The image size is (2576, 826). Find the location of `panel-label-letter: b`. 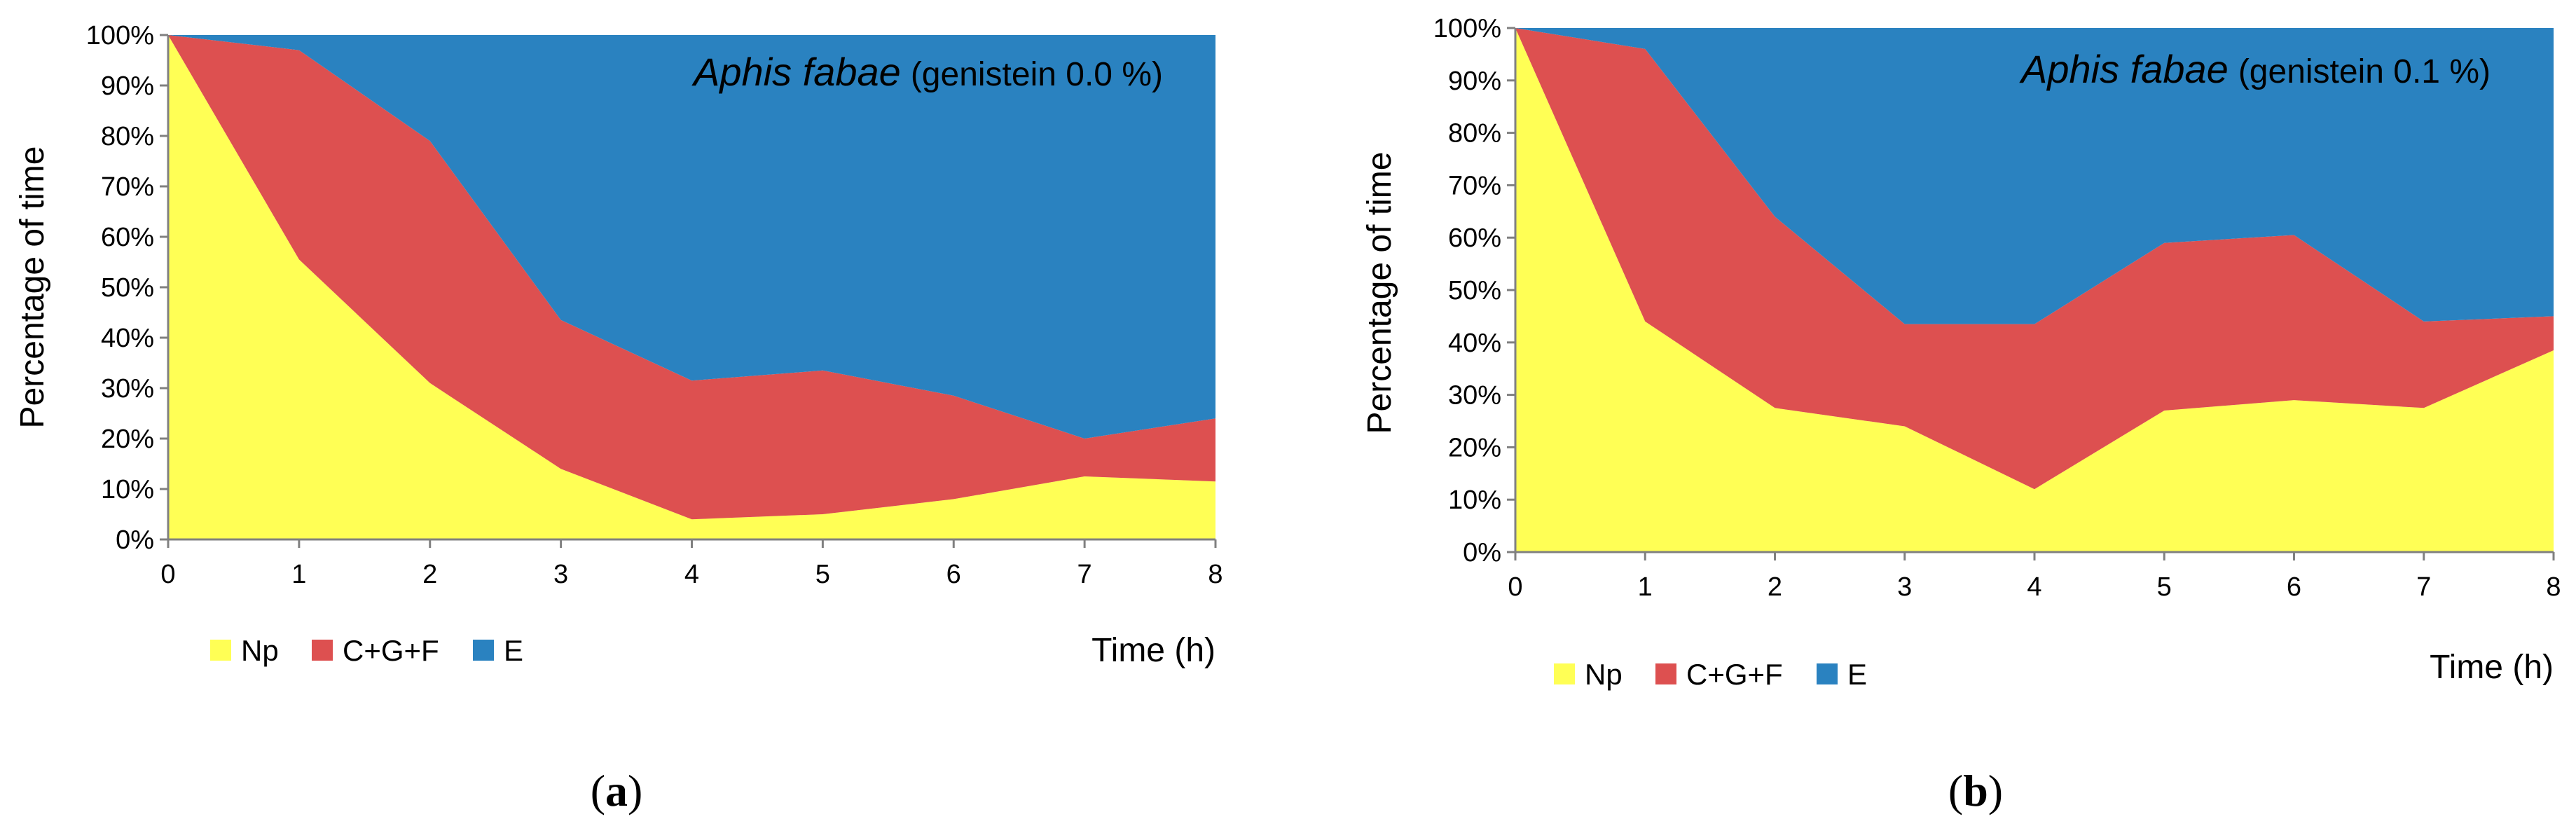

panel-label-letter: b is located at coordinates (1975, 790).